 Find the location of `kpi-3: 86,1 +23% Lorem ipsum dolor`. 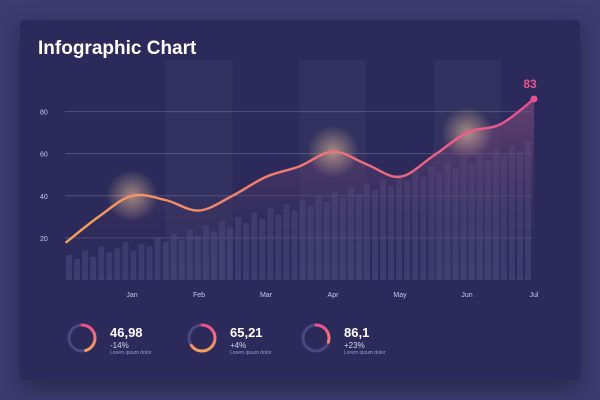

kpi-3: 86,1 +23% Lorem ipsum dolor is located at coordinates (370, 339).